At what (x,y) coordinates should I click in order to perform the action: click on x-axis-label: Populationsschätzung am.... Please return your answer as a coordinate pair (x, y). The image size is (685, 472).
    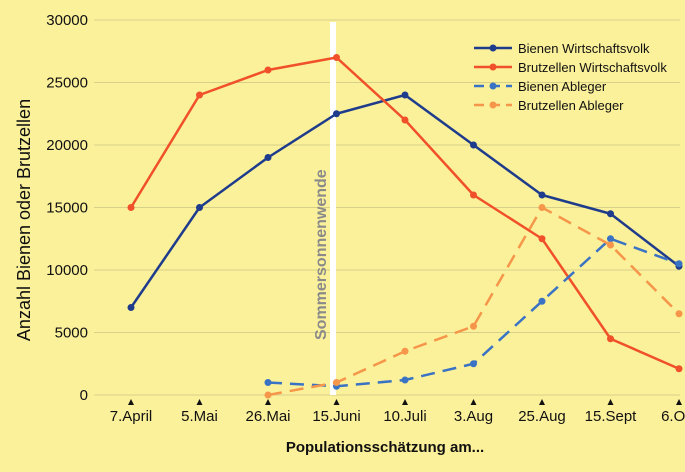
    Looking at the image, I should click on (385, 447).